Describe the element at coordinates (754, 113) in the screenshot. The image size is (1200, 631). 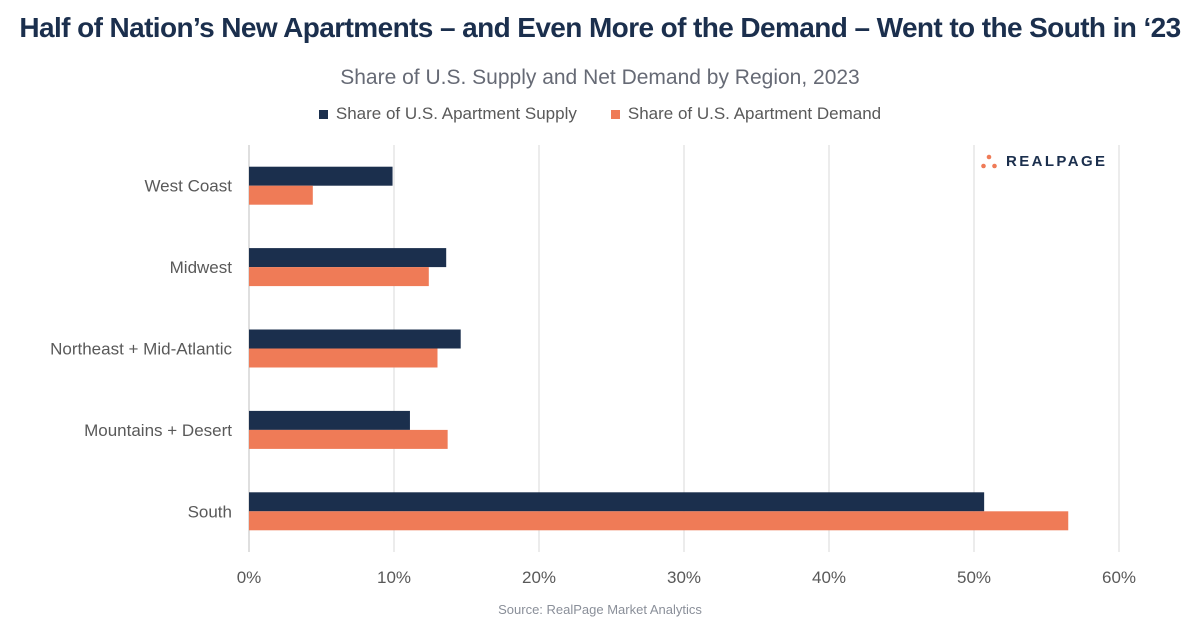
I see `legend-label-demand: Share of U.S. Apartment Demand` at that location.